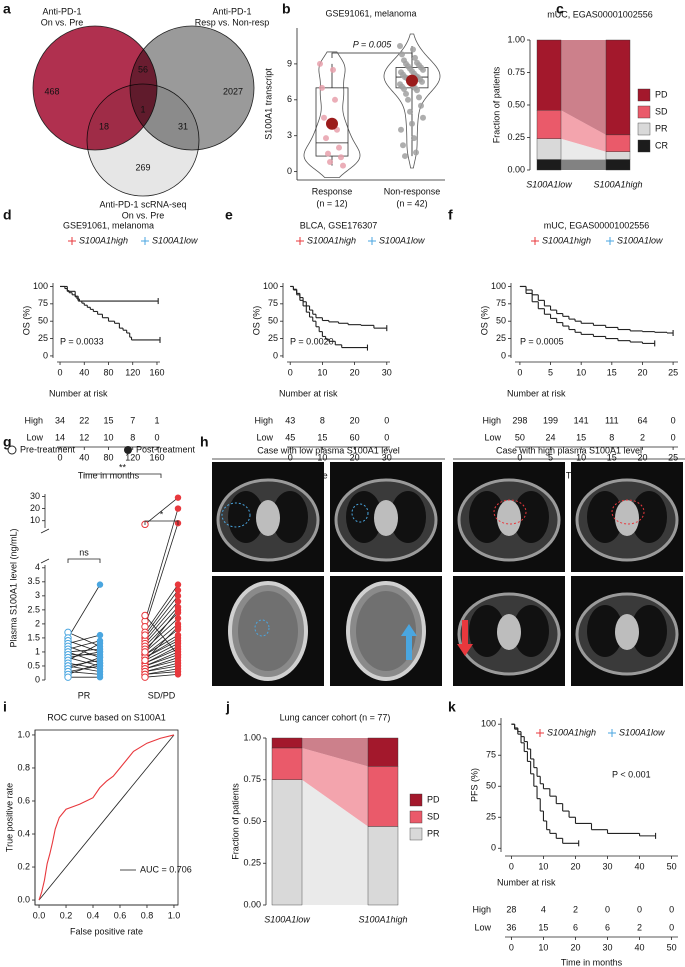 The width and height of the screenshot is (685, 967). Describe the element at coordinates (640, 240) in the screenshot. I see `legend-label: S100A1low` at that location.